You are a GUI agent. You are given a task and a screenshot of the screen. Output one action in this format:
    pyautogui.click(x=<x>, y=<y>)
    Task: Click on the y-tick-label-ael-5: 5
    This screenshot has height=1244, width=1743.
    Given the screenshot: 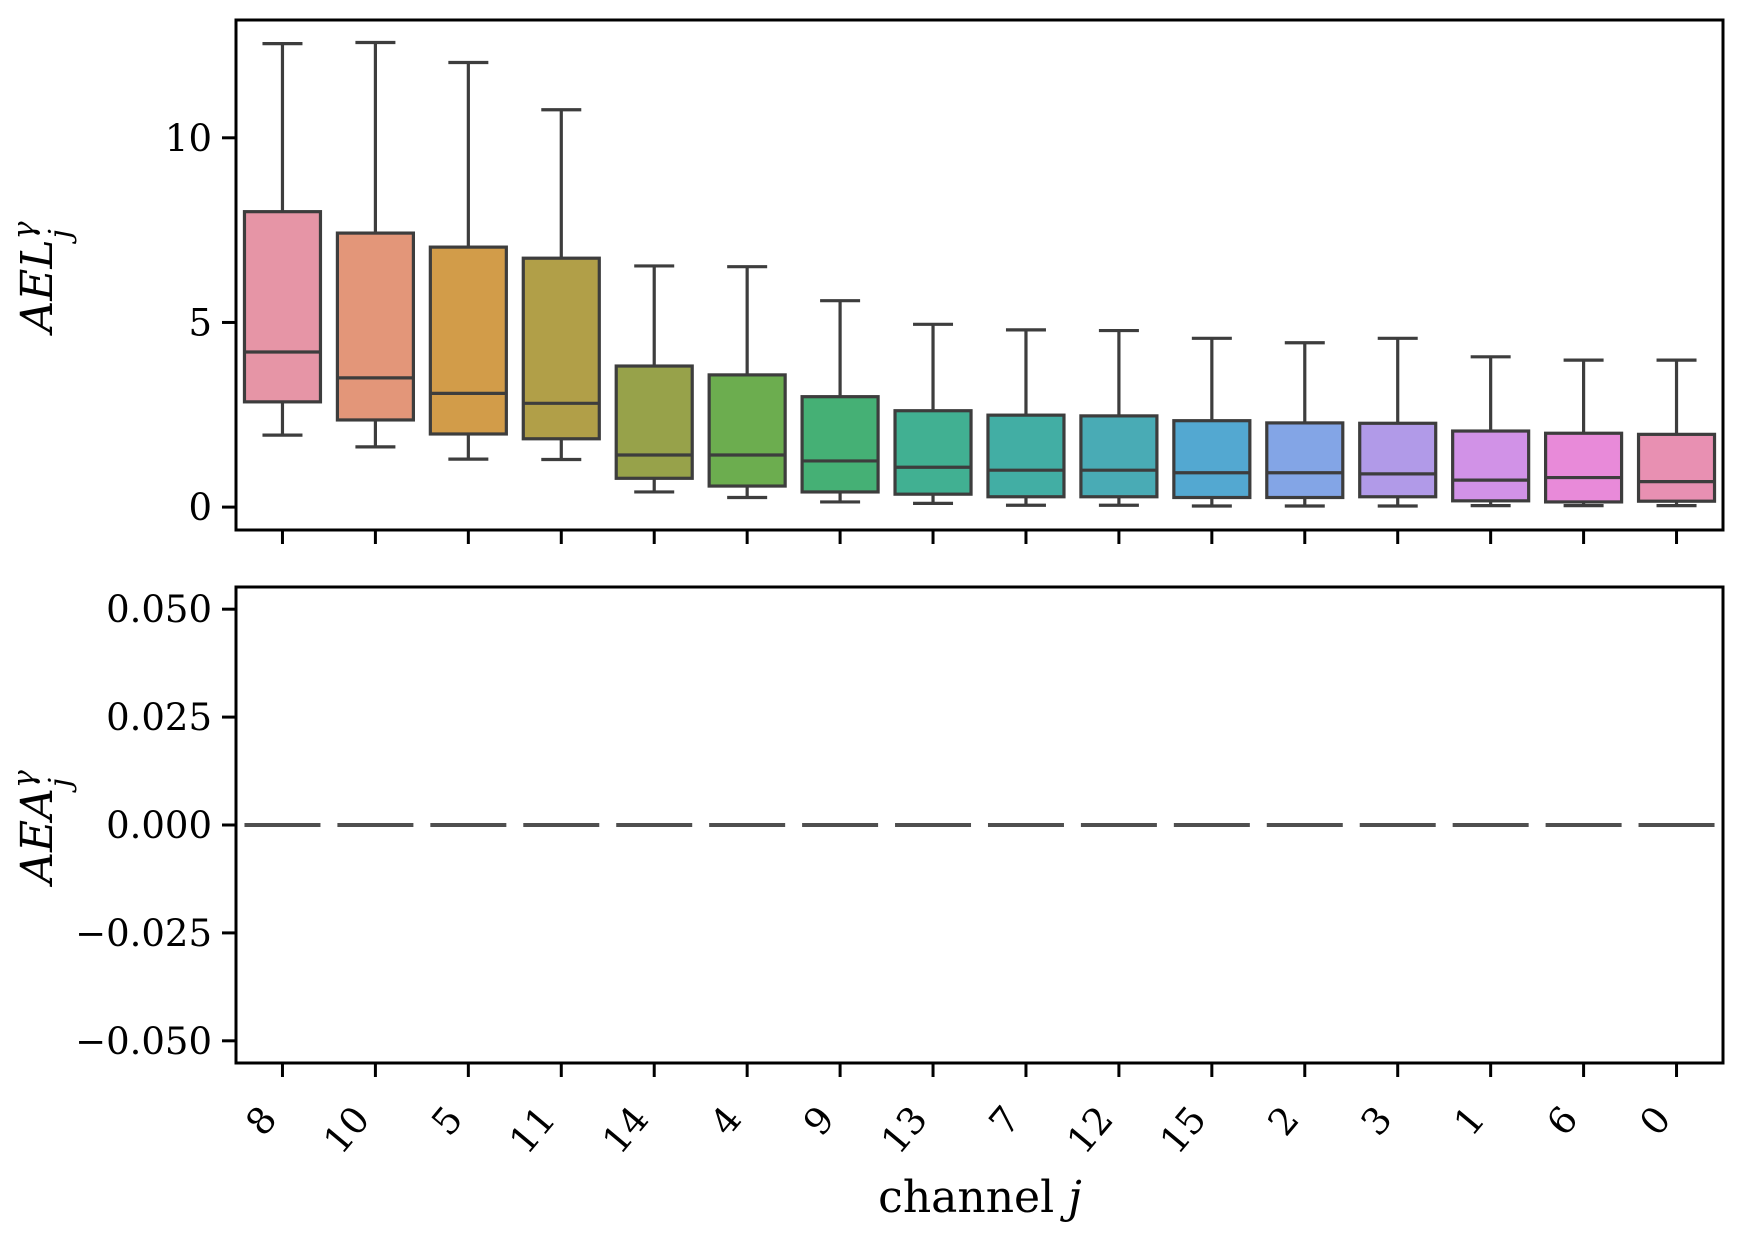 What is the action you would take?
    pyautogui.click(x=200, y=322)
    